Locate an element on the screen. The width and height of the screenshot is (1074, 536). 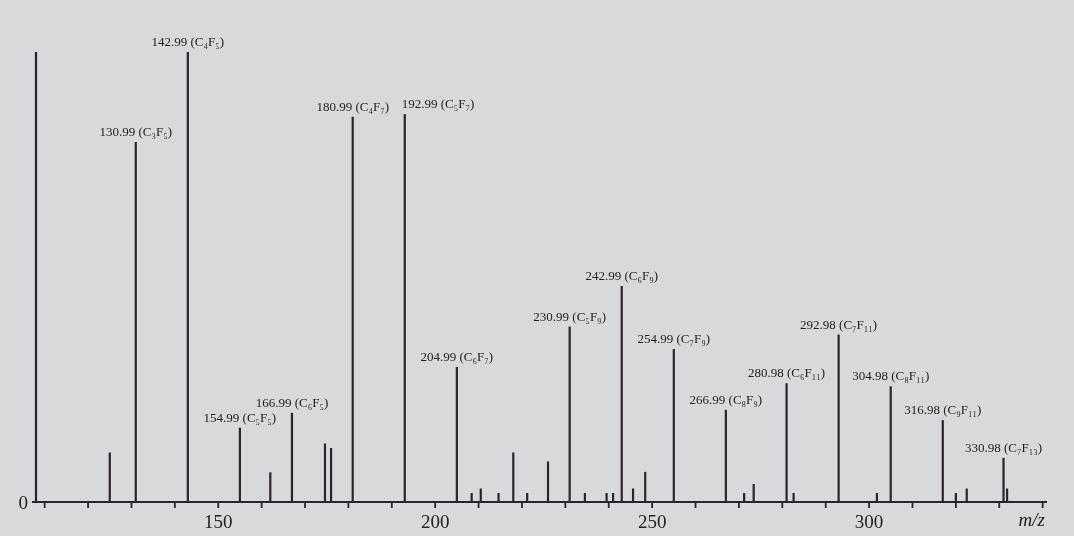
annotation: 204.99 (C₆F₇) is located at coordinates (457, 356).